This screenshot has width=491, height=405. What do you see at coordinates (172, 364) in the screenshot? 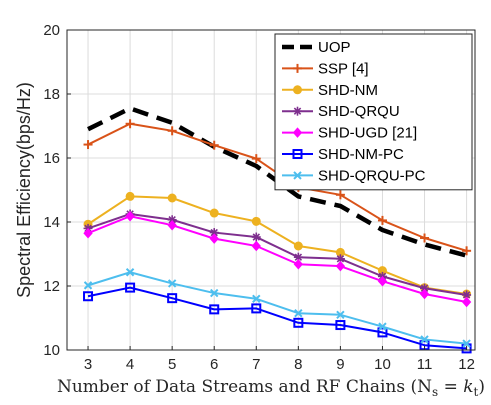
I see `x-tick-label: 5` at bounding box center [172, 364].